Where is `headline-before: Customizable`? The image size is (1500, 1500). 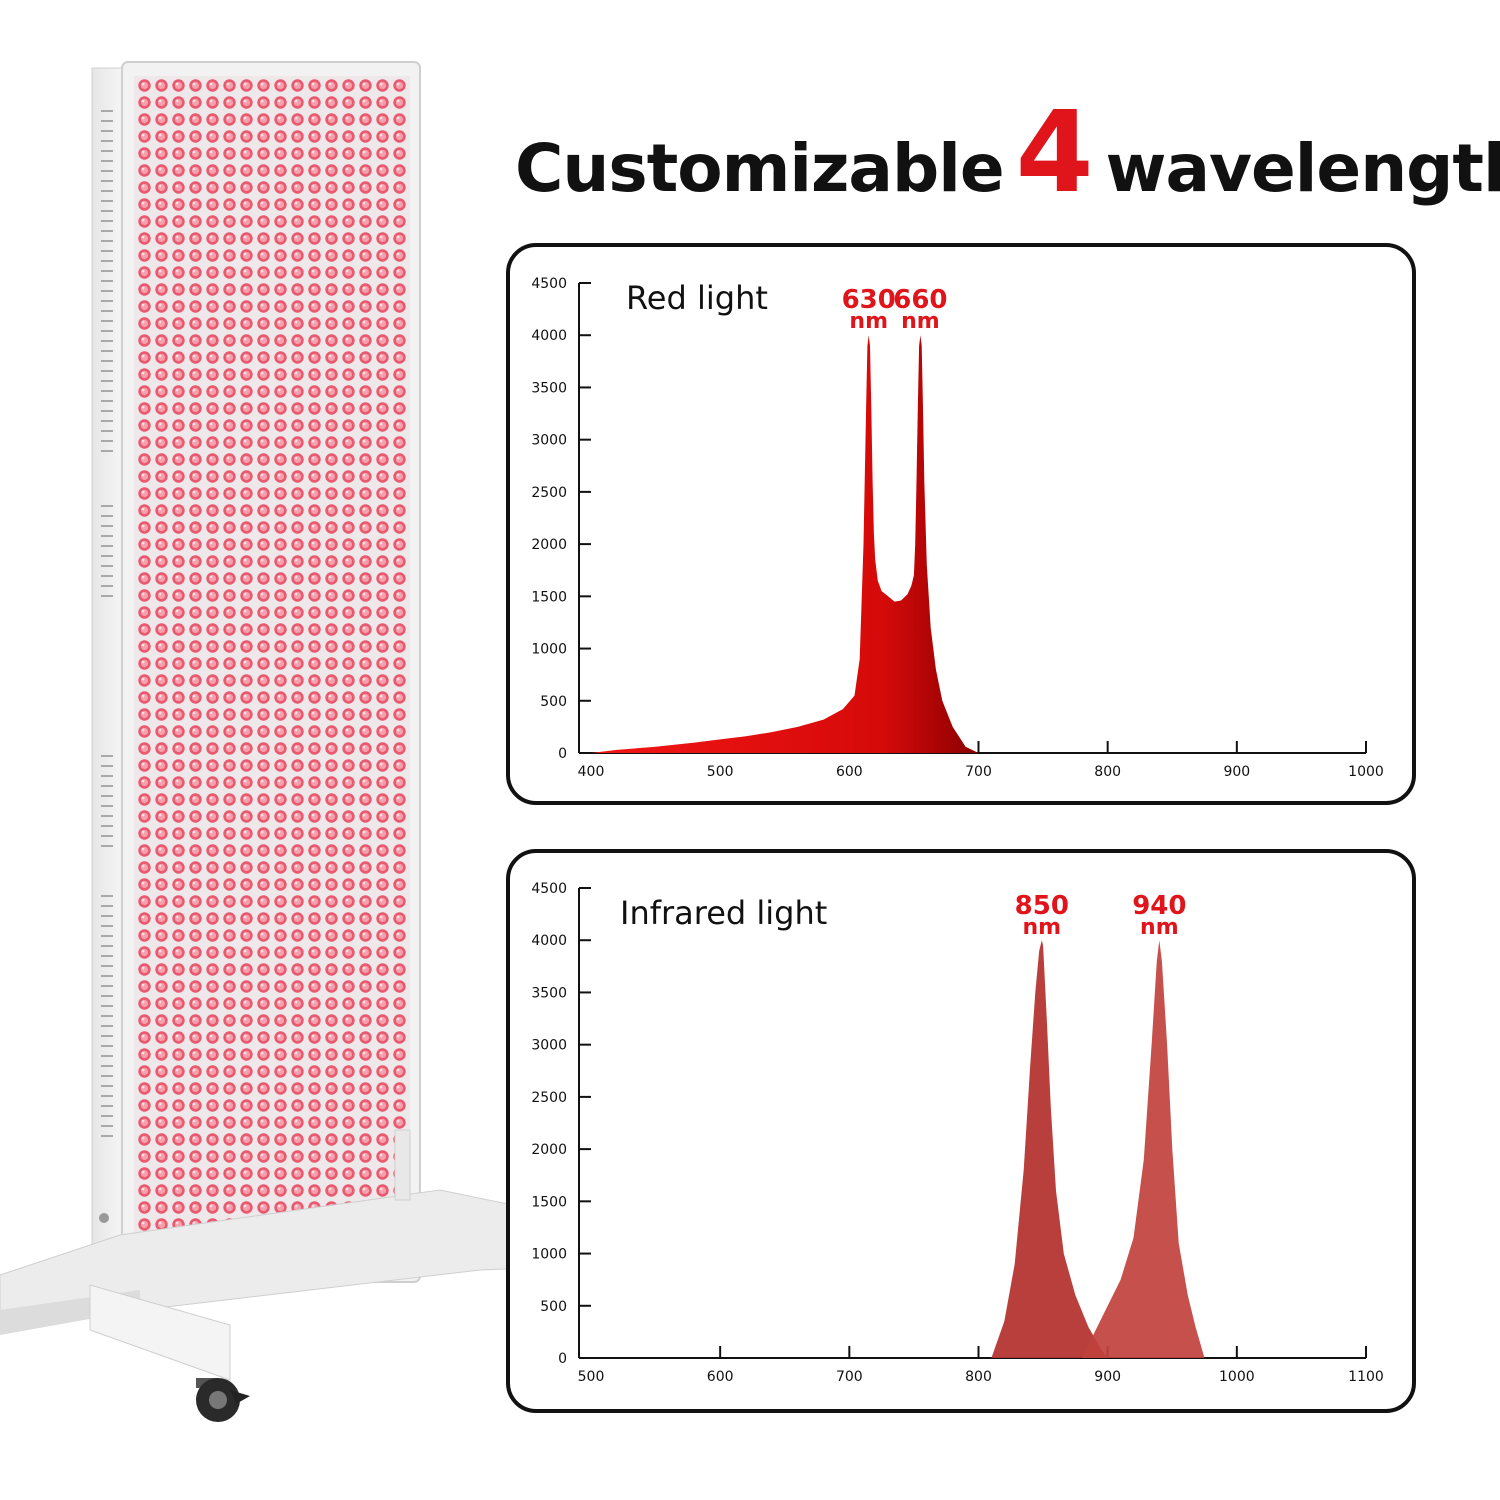 headline-before: Customizable is located at coordinates (760, 168).